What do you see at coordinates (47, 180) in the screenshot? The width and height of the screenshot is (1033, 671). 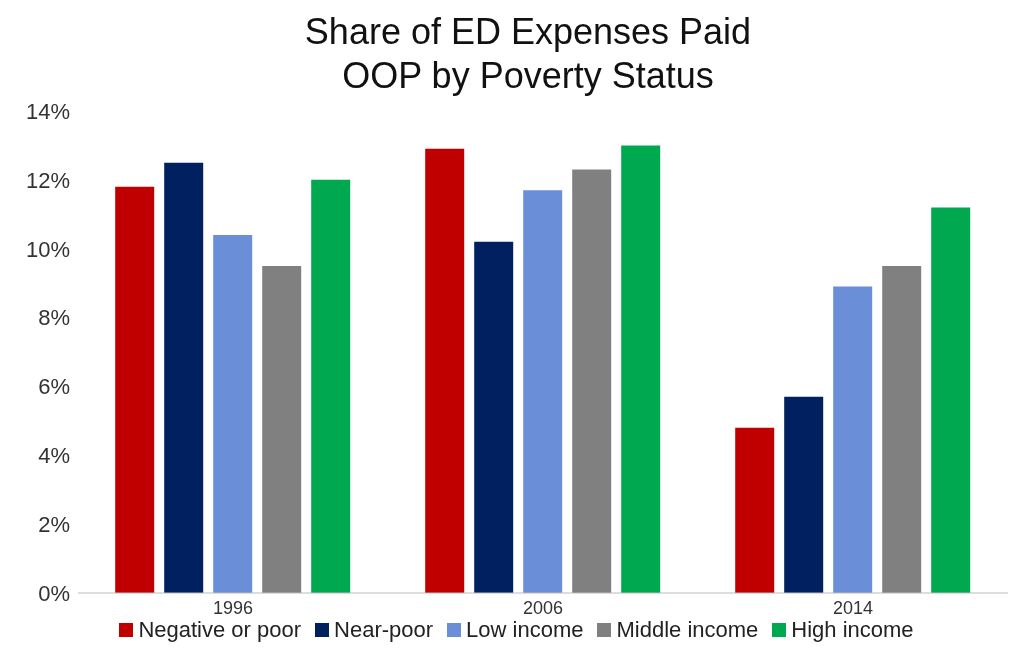 I see `y-tick-label: 12%` at bounding box center [47, 180].